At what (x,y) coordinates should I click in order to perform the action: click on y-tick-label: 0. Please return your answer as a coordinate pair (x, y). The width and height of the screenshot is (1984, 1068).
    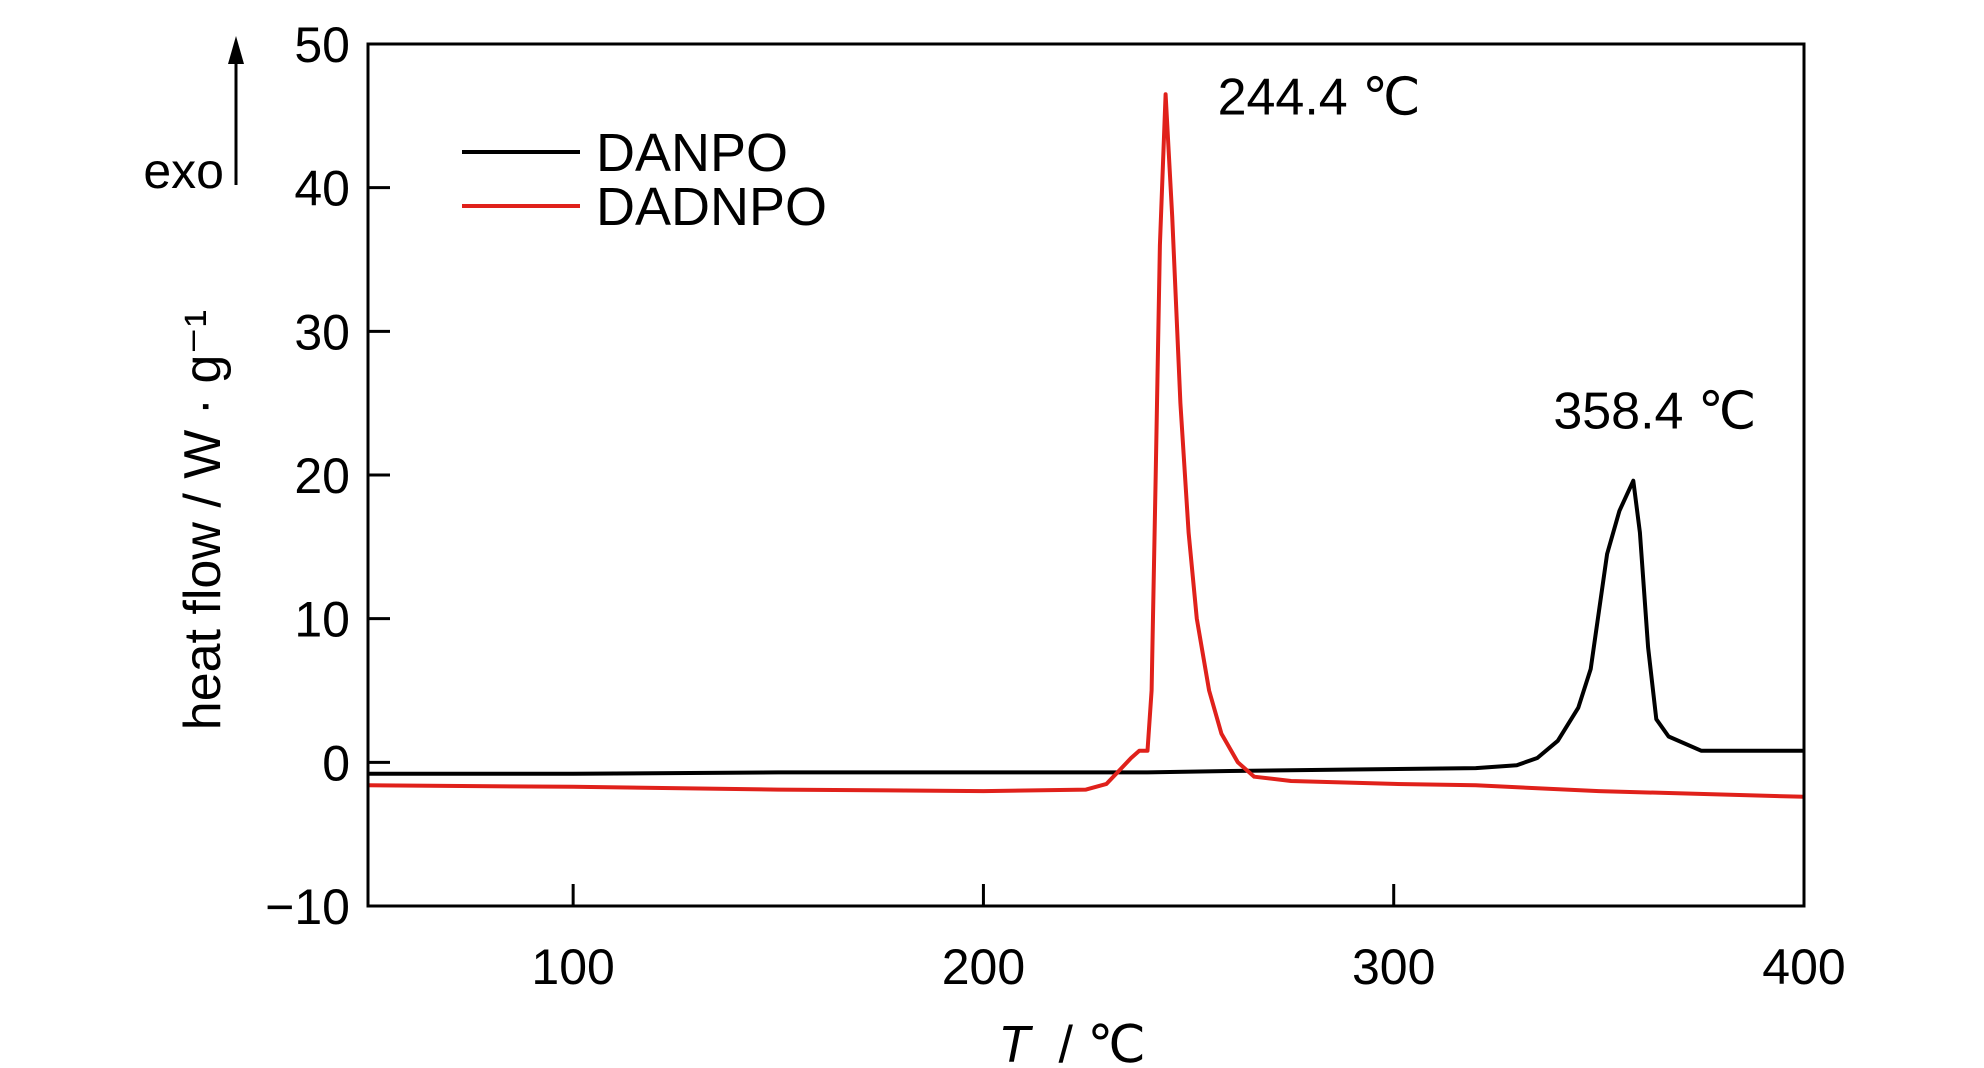
    Looking at the image, I should click on (336, 763).